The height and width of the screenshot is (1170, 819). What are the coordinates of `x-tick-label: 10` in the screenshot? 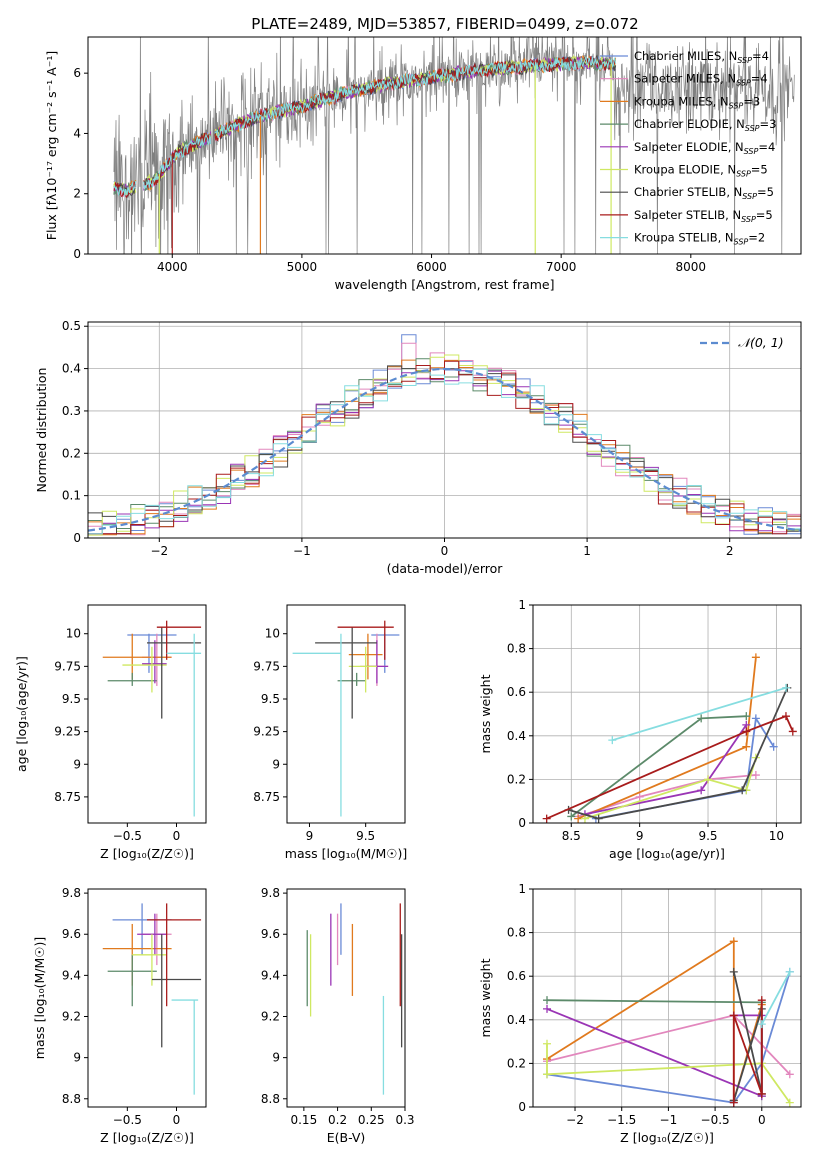 It's located at (776, 836).